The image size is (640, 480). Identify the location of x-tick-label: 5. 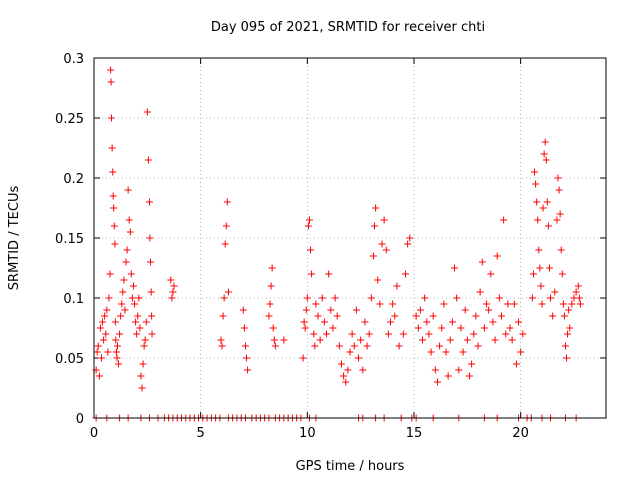
(201, 433).